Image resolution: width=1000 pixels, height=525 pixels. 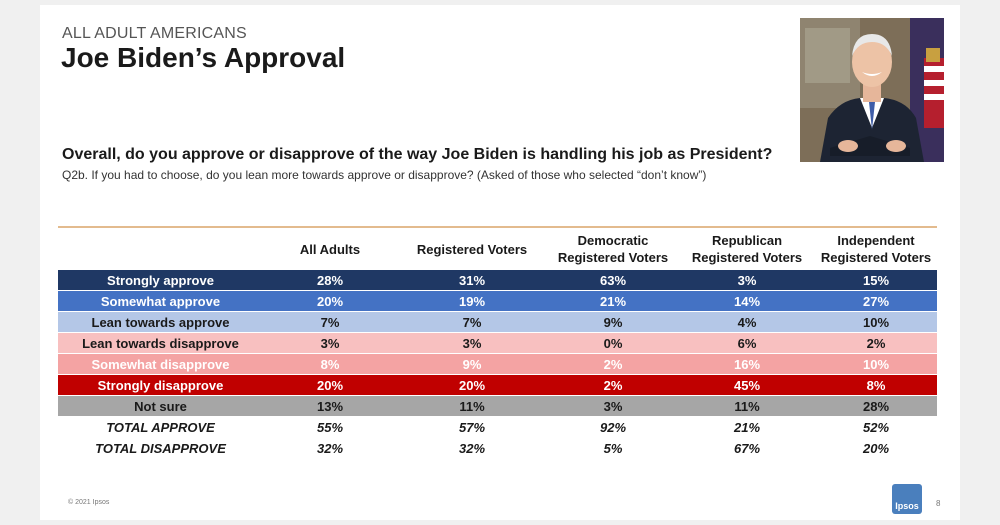 I want to click on row-label: Lean towards approve, so click(x=160, y=322).